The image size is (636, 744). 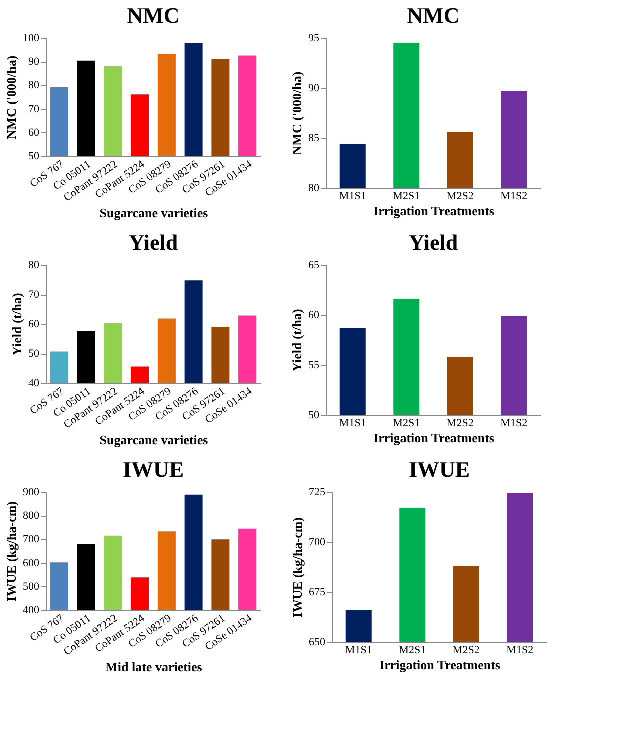 What do you see at coordinates (31, 563) in the screenshot?
I see `y-tick-label: 600` at bounding box center [31, 563].